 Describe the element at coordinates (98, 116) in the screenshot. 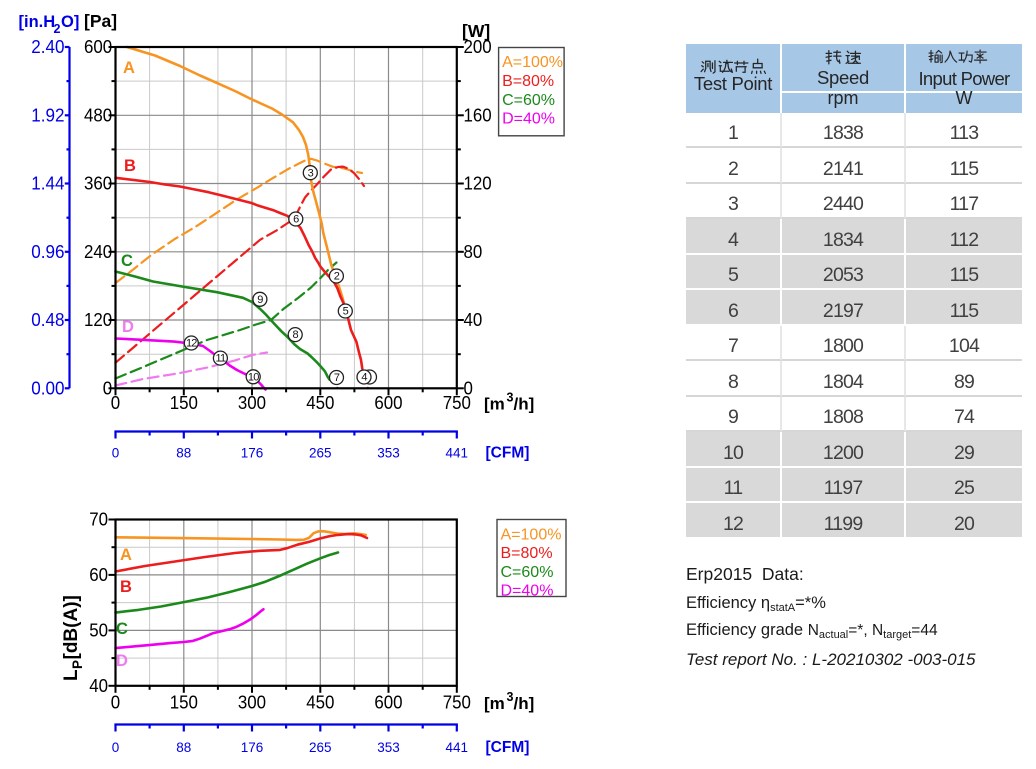

I see `svg-text: 480` at that location.